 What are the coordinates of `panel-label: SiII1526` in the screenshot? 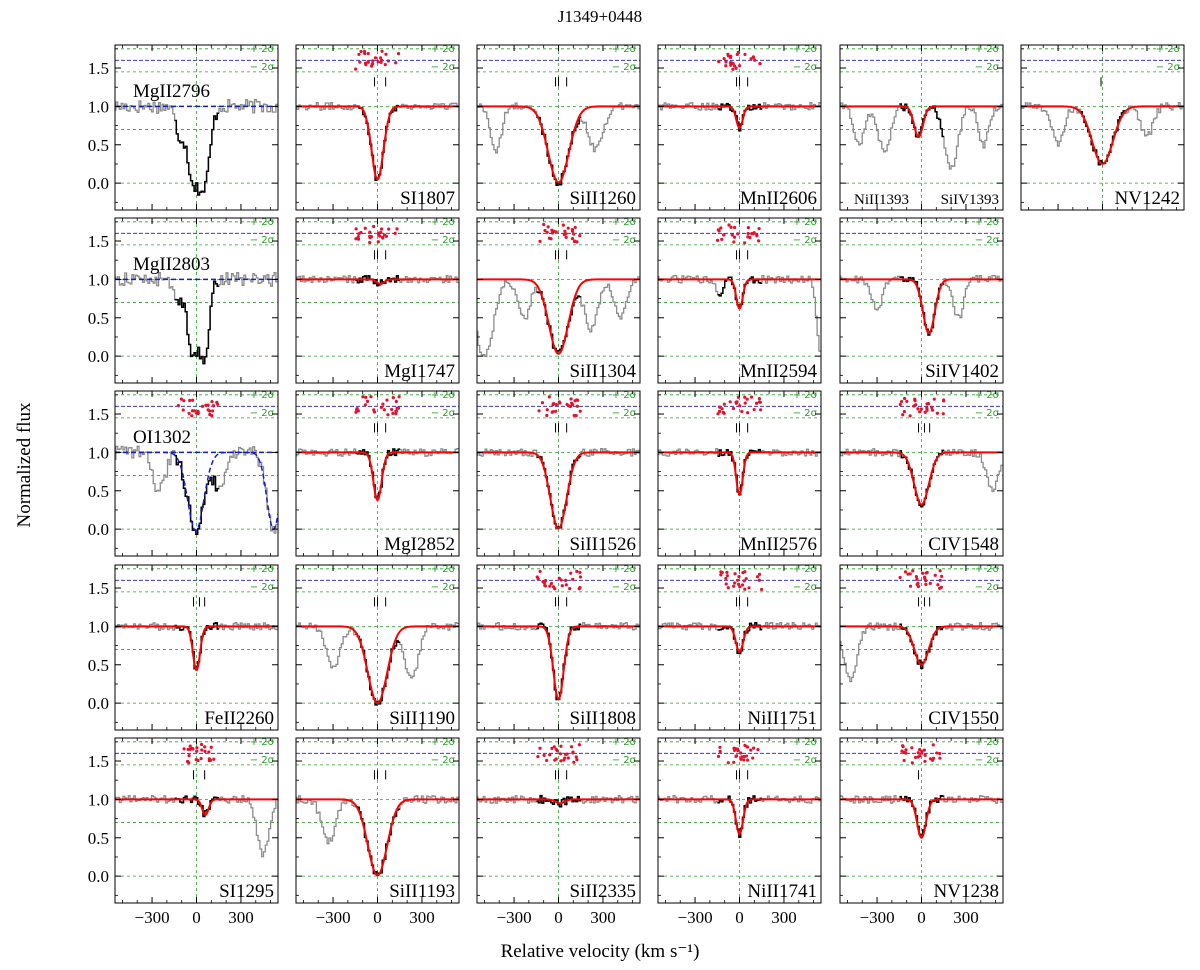 It's located at (603, 544).